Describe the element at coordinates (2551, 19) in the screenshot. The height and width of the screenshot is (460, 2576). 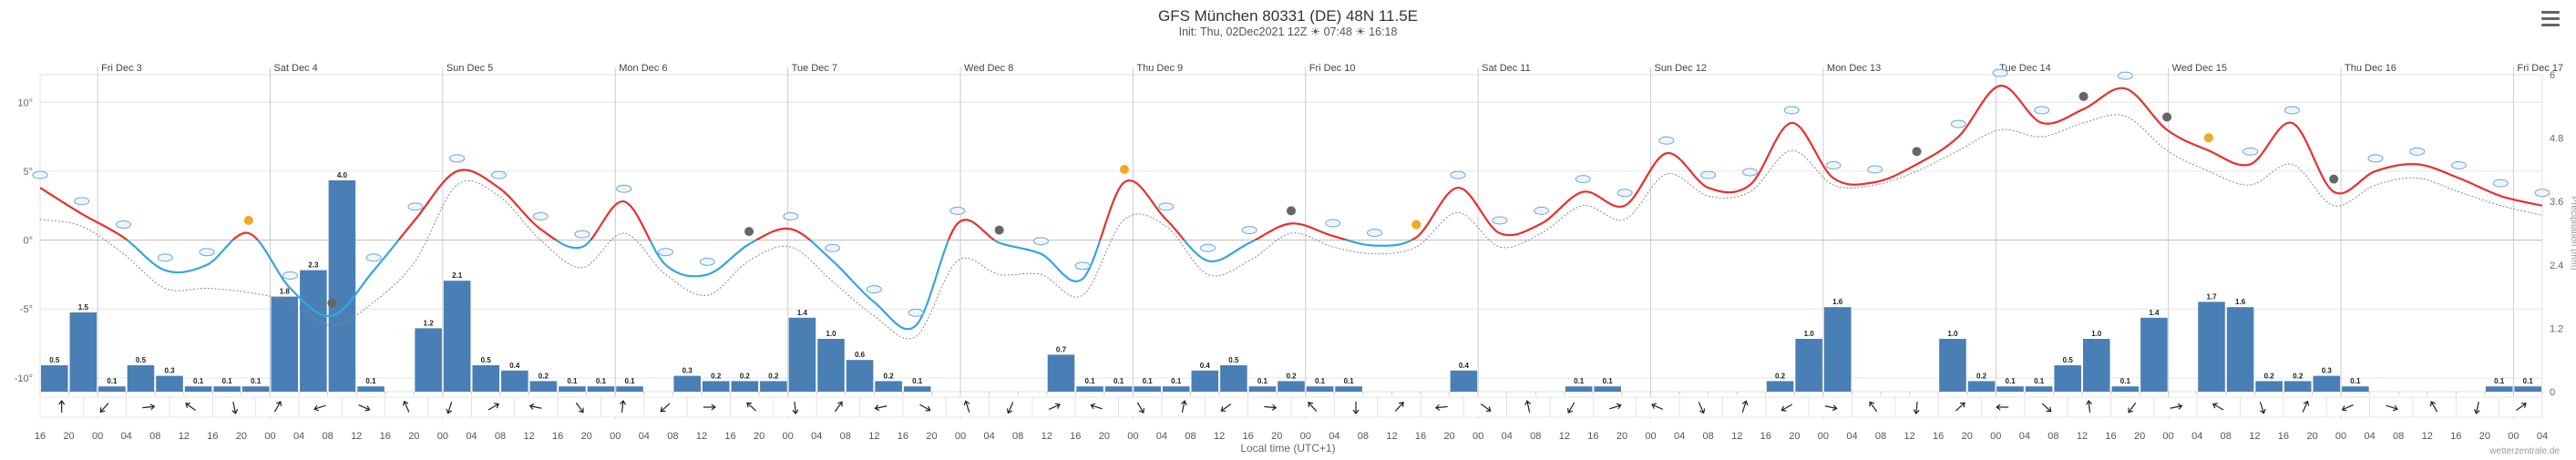
I see `menu-icon` at that location.